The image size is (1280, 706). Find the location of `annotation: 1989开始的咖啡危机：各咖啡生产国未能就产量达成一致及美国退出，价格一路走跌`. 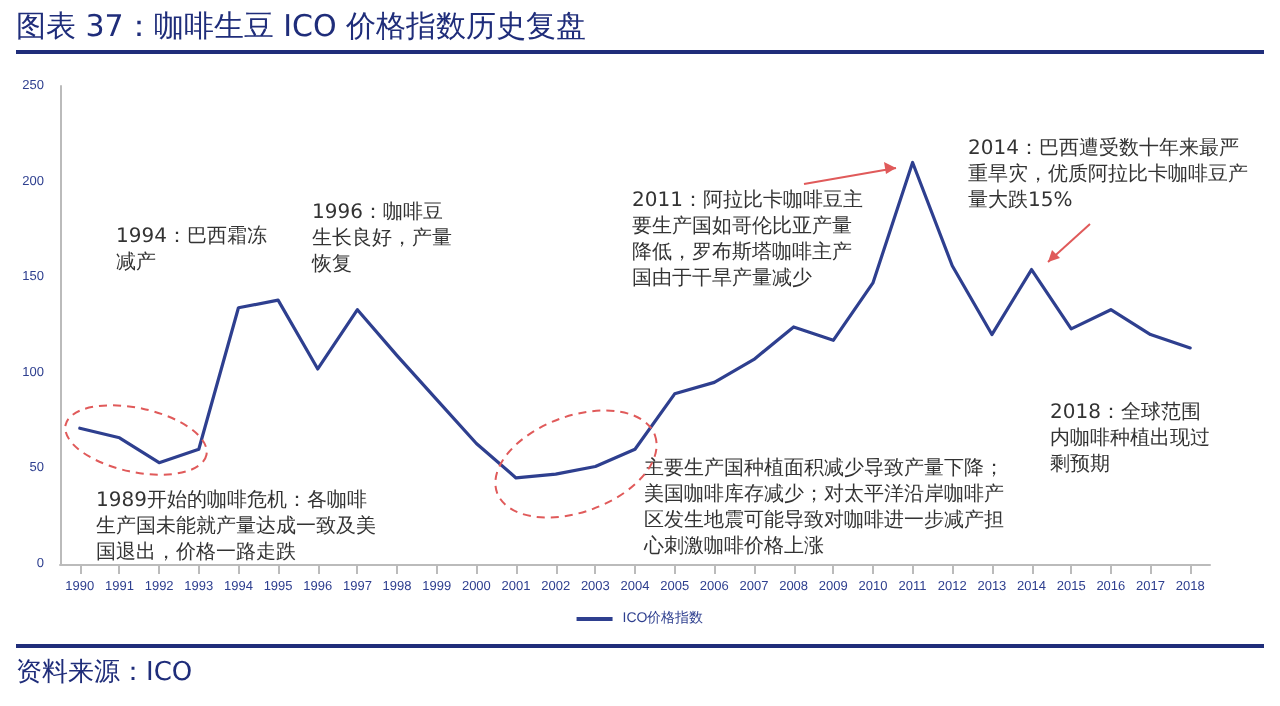

annotation: 1989开始的咖啡危机：各咖啡生产国未能就产量达成一致及美国退出，价格一路走跌 is located at coordinates (236, 526).